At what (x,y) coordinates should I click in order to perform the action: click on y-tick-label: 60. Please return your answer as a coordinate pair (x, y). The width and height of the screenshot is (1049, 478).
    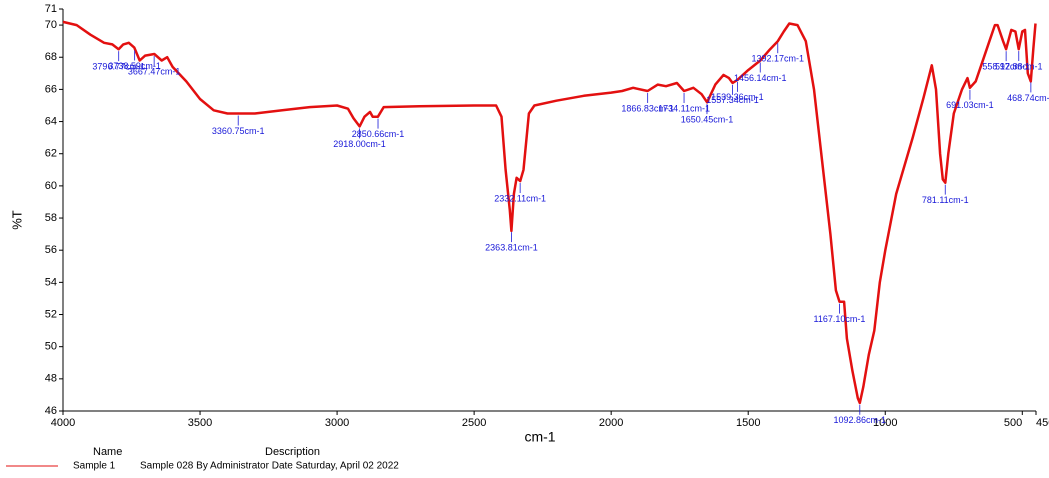
    Looking at the image, I should click on (51, 186).